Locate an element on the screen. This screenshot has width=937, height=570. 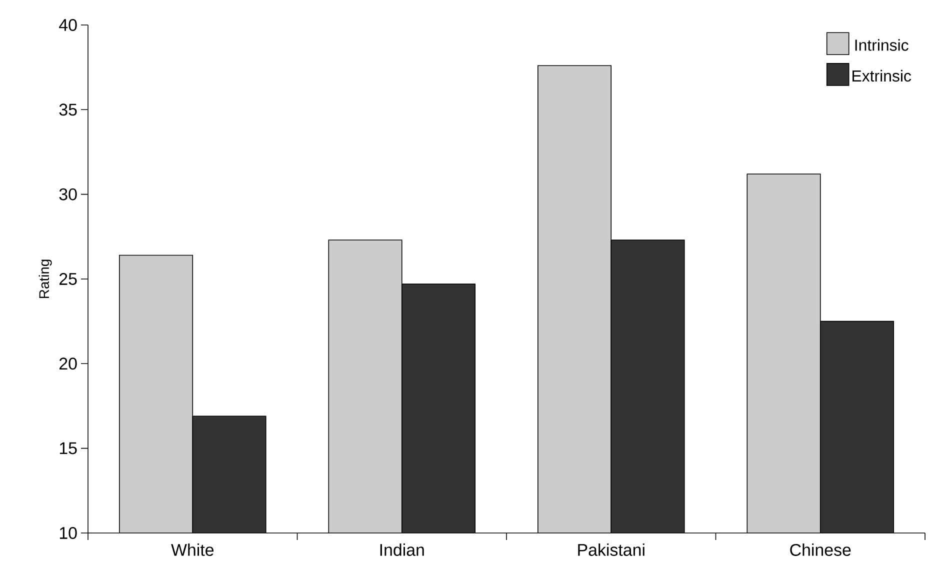
x-tick-label: Pakistani is located at coordinates (611, 550).